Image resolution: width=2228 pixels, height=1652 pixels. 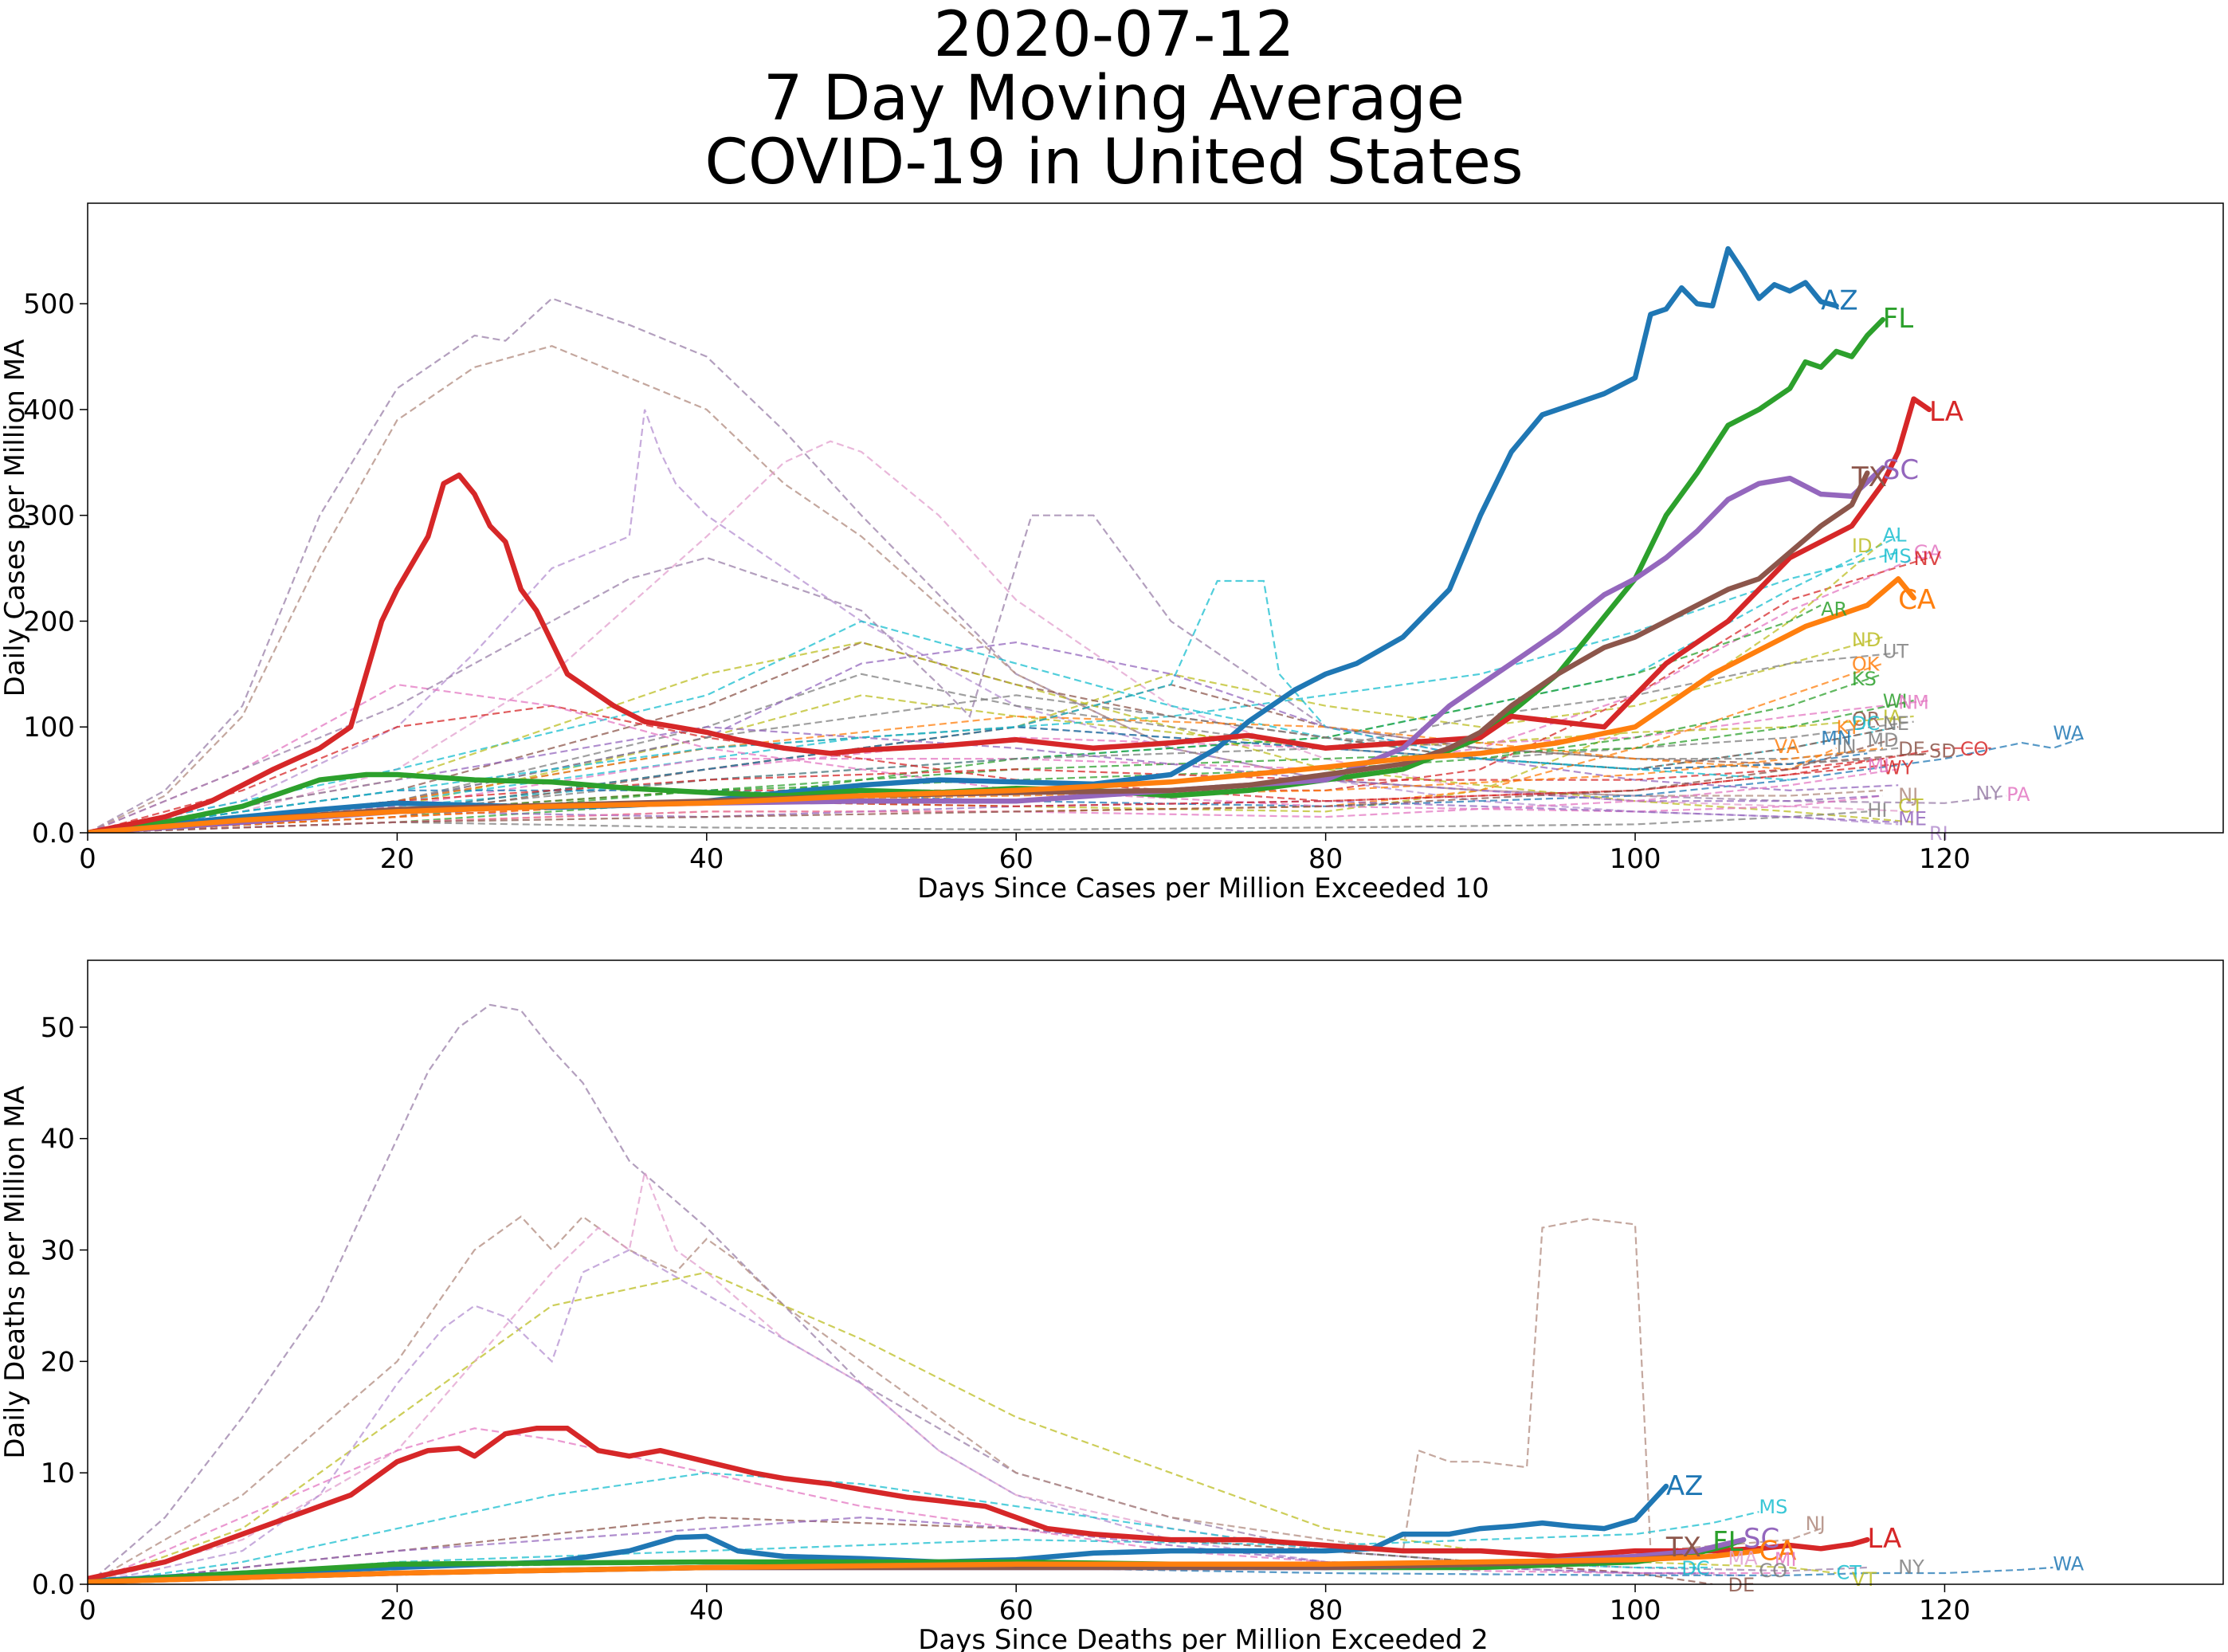 What do you see at coordinates (1325, 1610) in the screenshot?
I see `deaths-xtick-label: 80` at bounding box center [1325, 1610].